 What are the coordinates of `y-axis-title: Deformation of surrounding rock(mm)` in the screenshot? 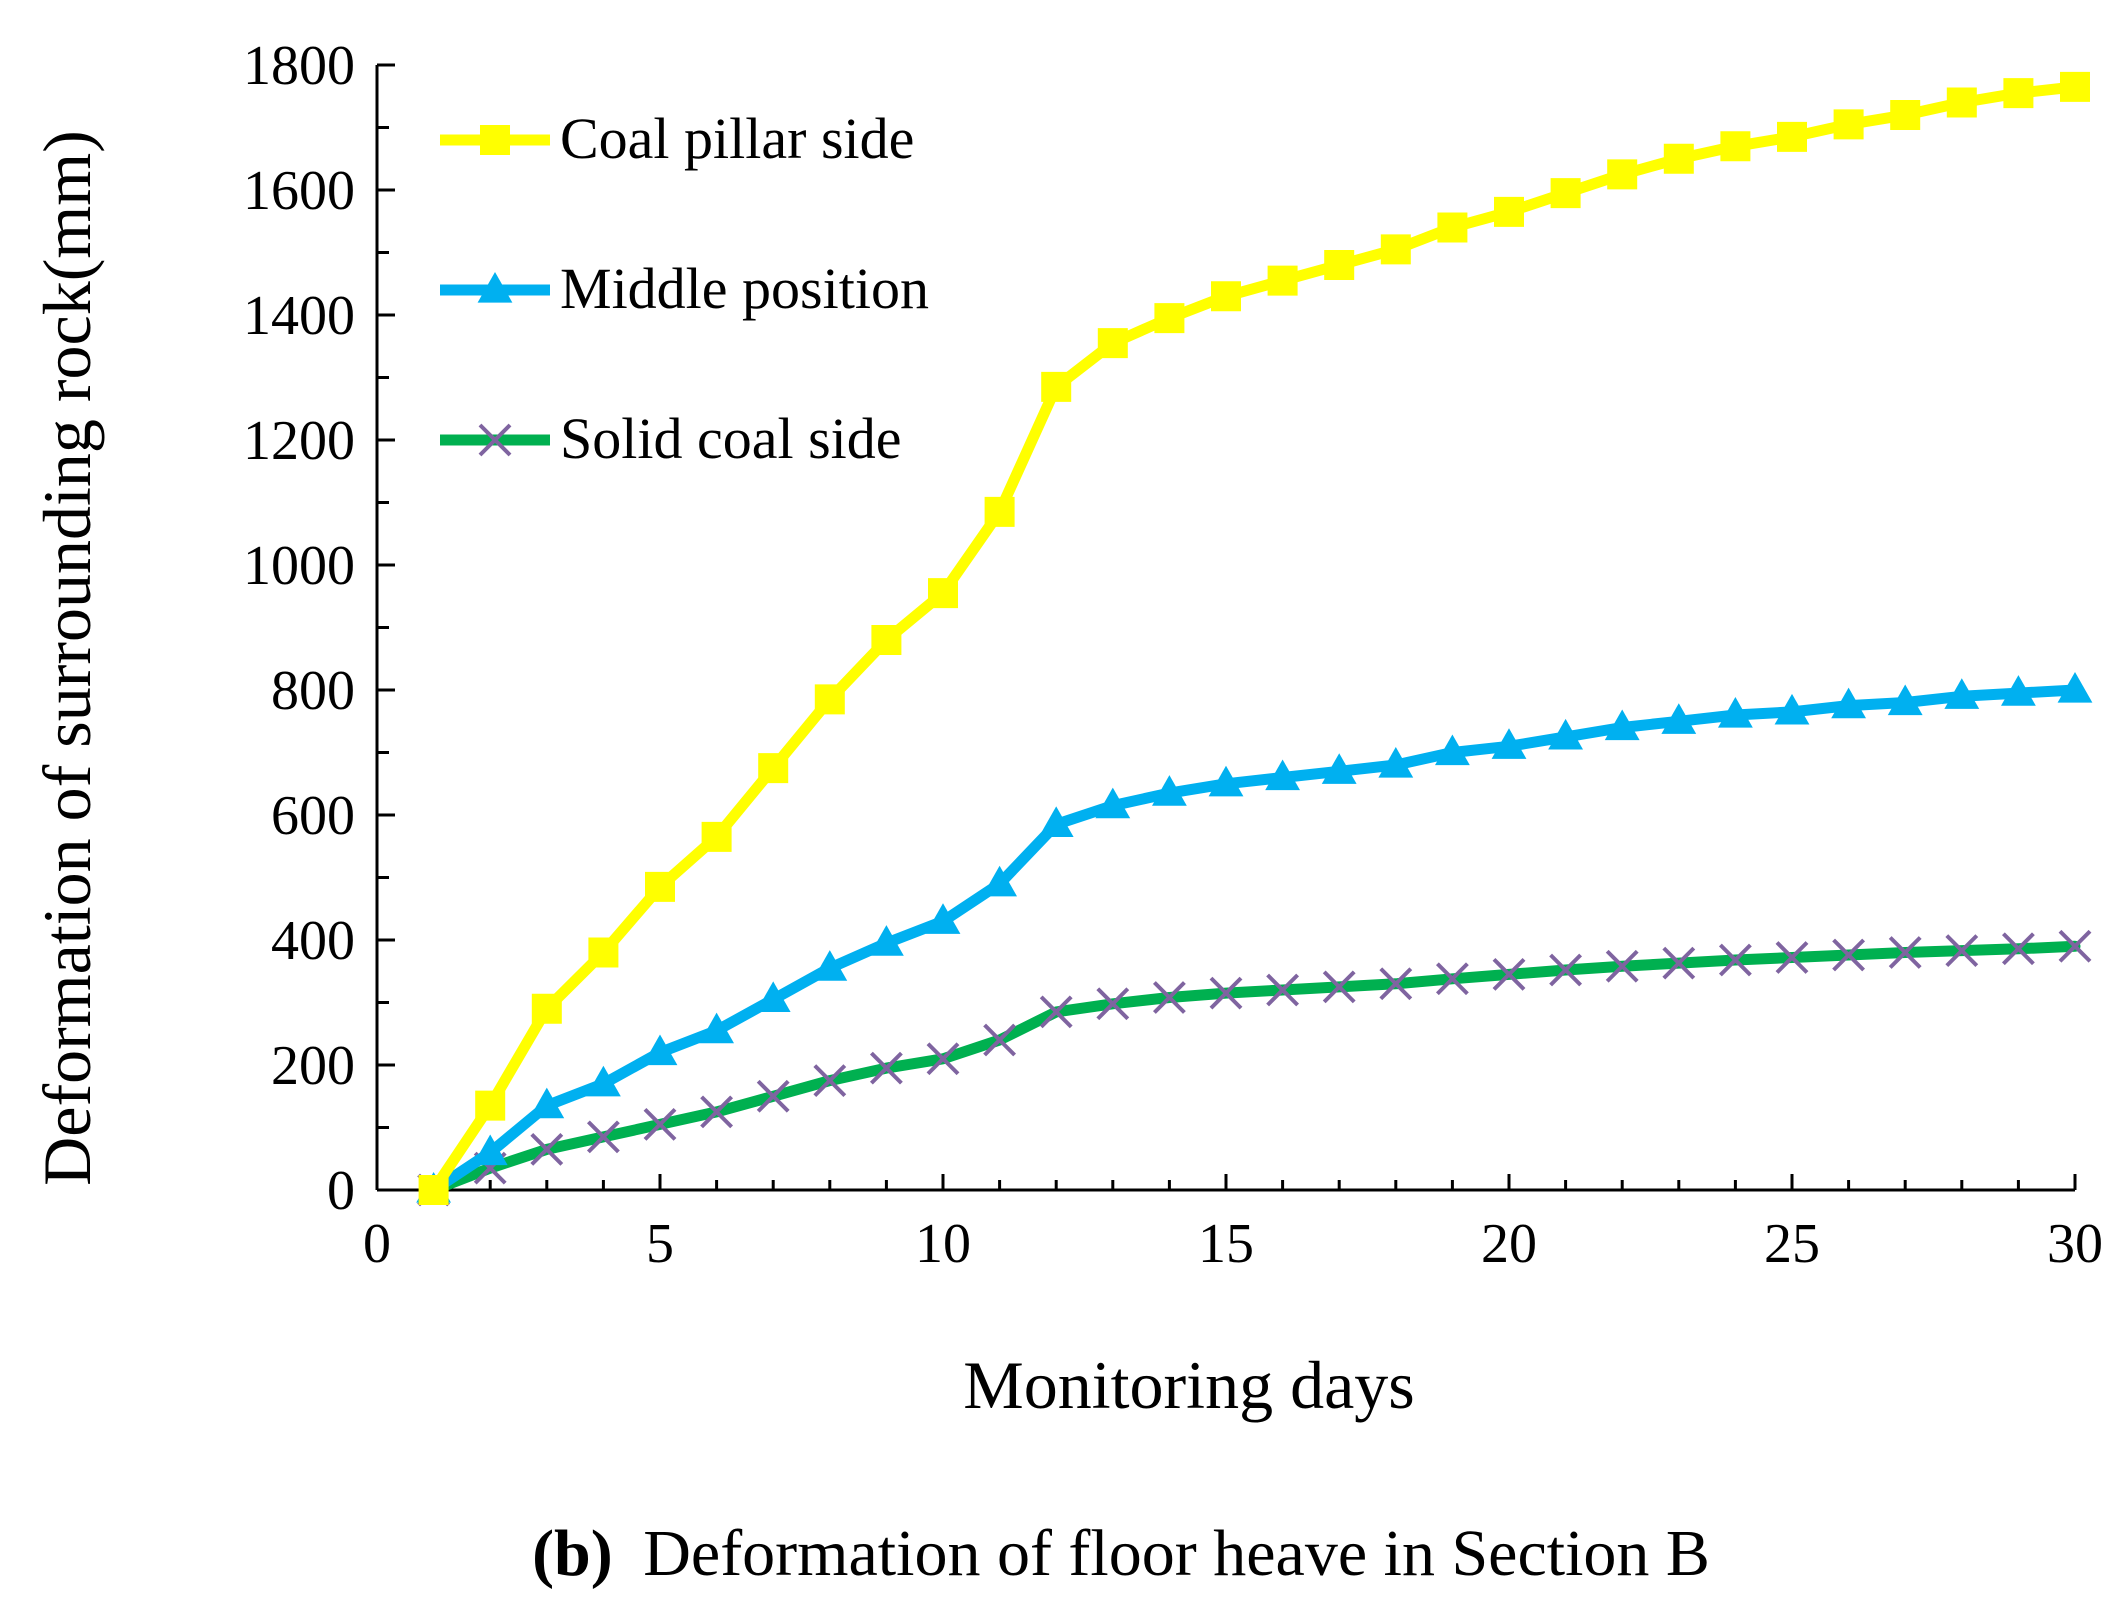 It's located at (67, 658).